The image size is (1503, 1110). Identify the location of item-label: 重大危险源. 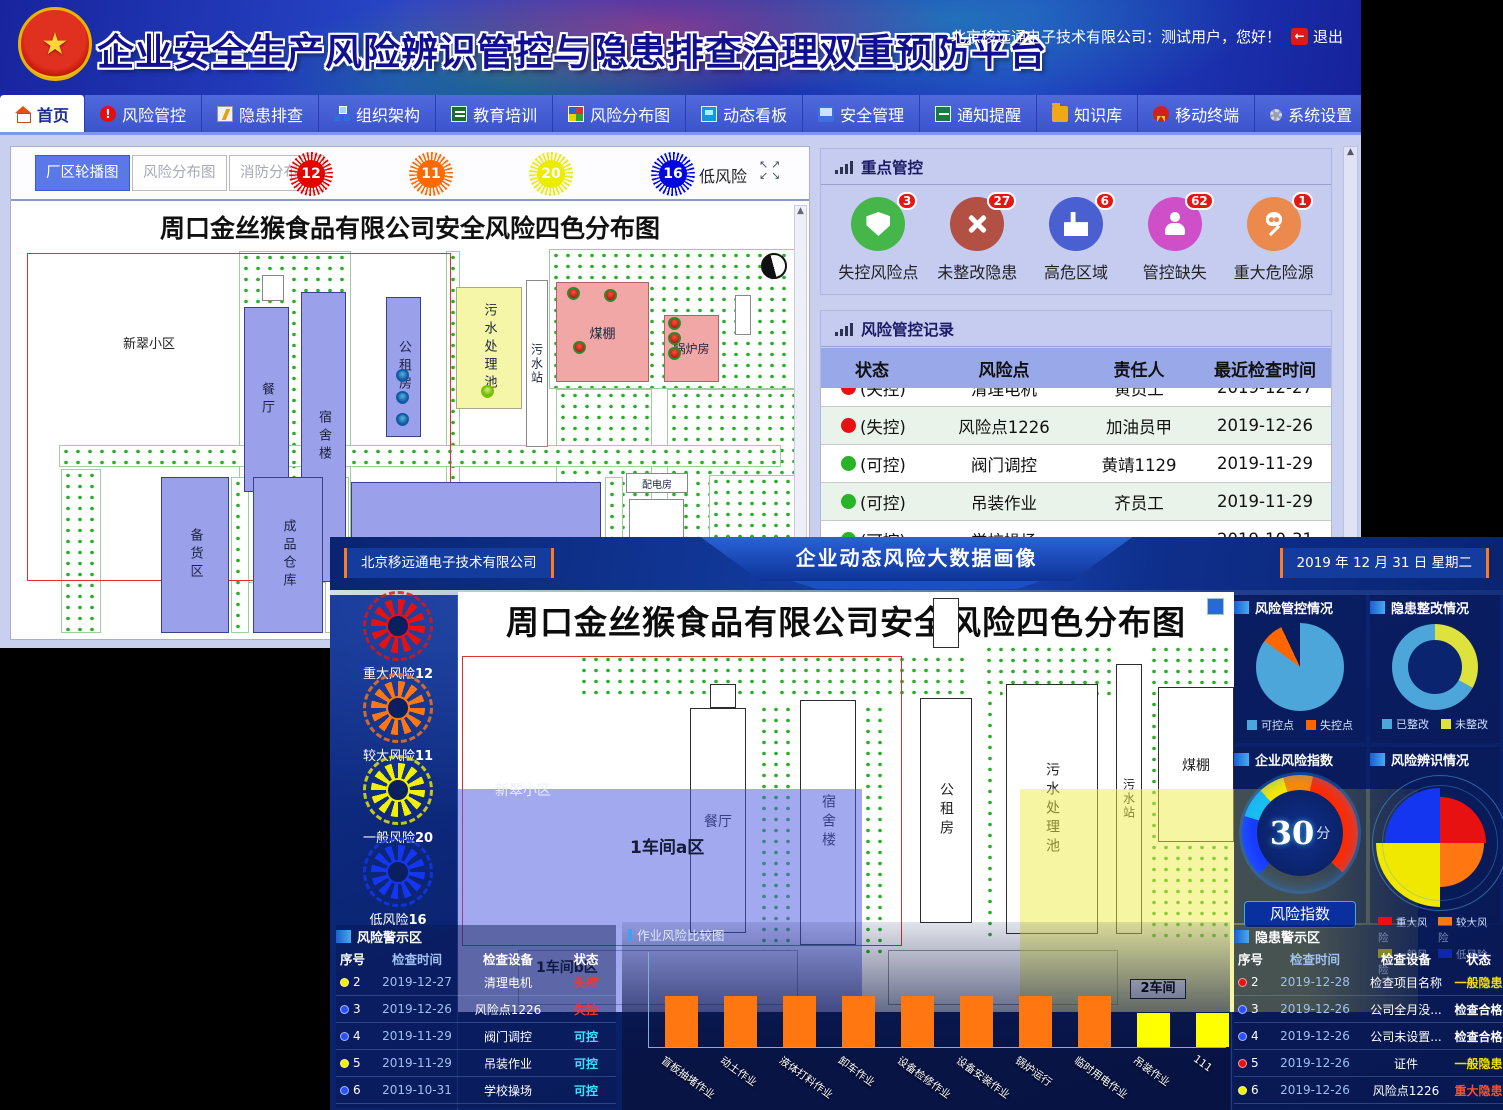
(1273, 272).